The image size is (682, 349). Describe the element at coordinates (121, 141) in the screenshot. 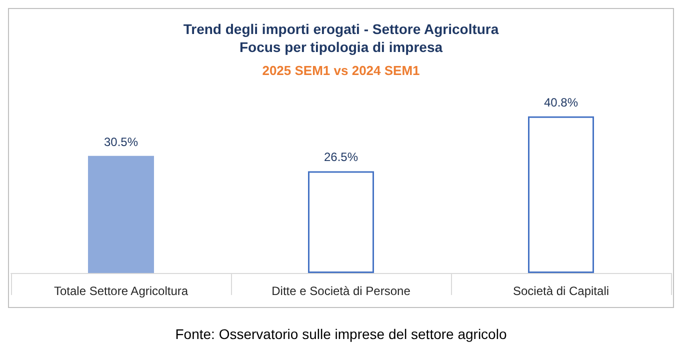

I see `data-label: 30.5%` at that location.